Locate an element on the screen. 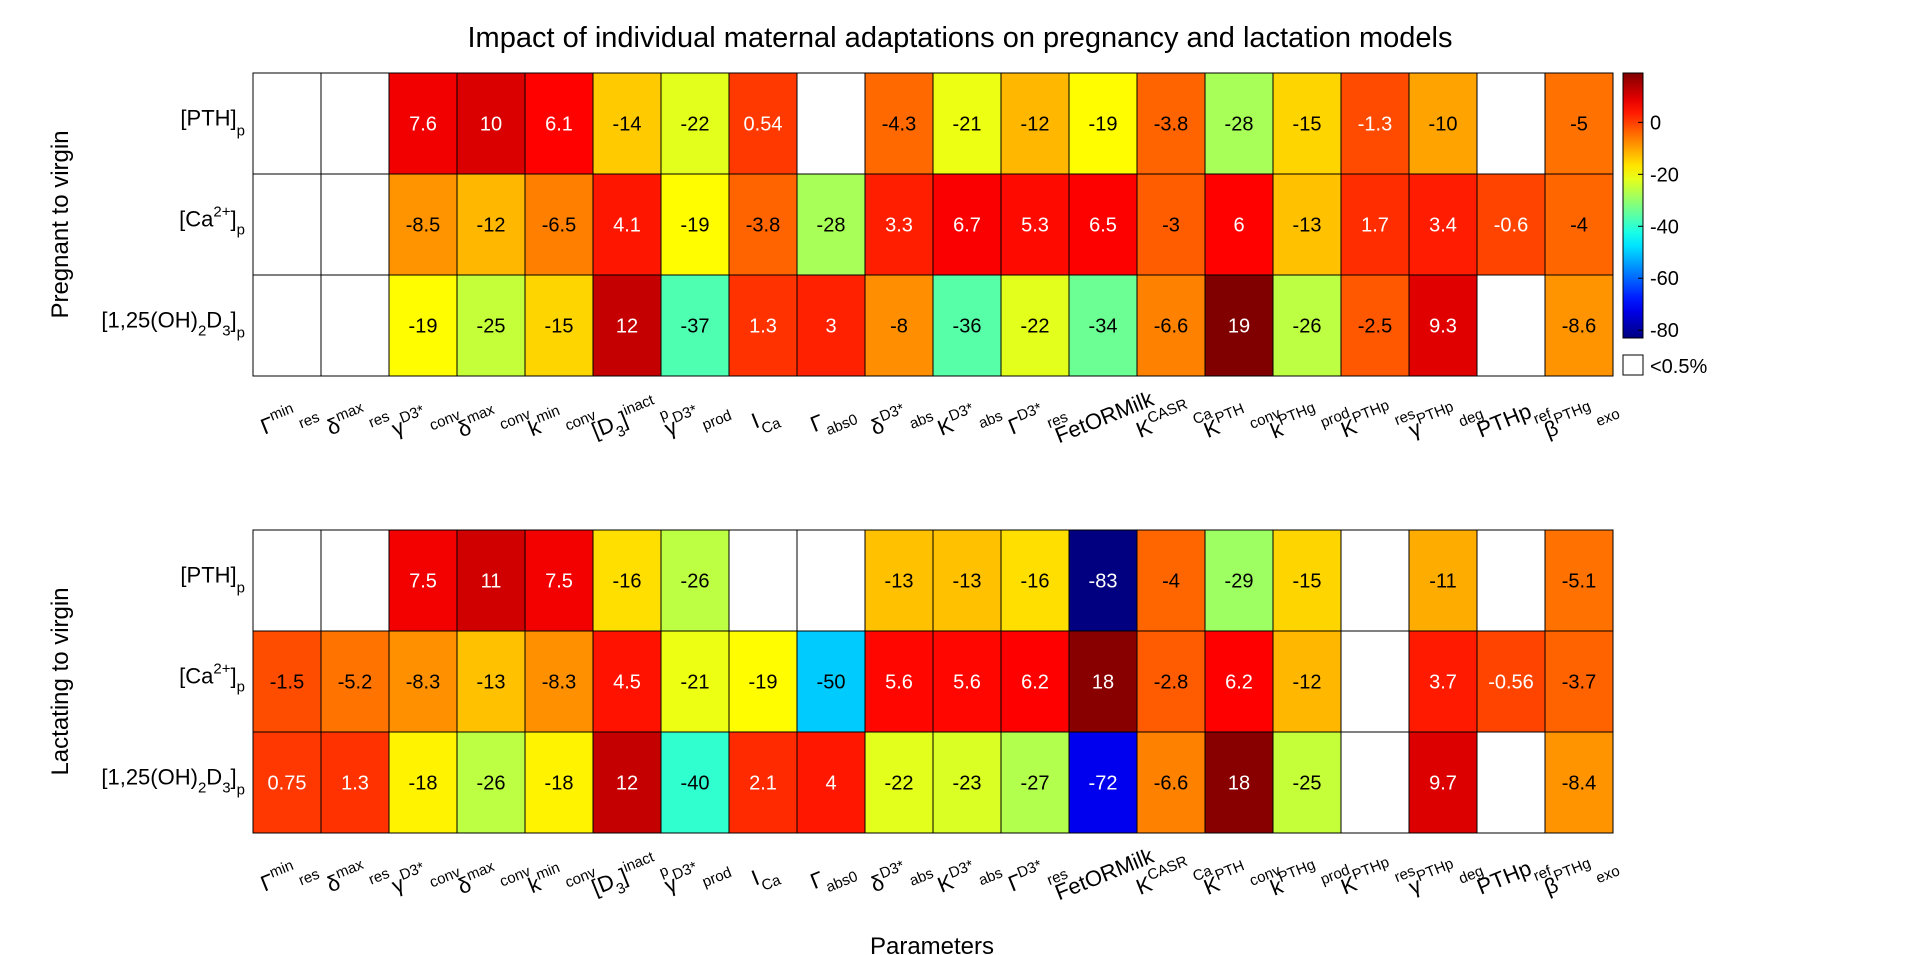  cell-value-label: -1.5 is located at coordinates (287, 683).